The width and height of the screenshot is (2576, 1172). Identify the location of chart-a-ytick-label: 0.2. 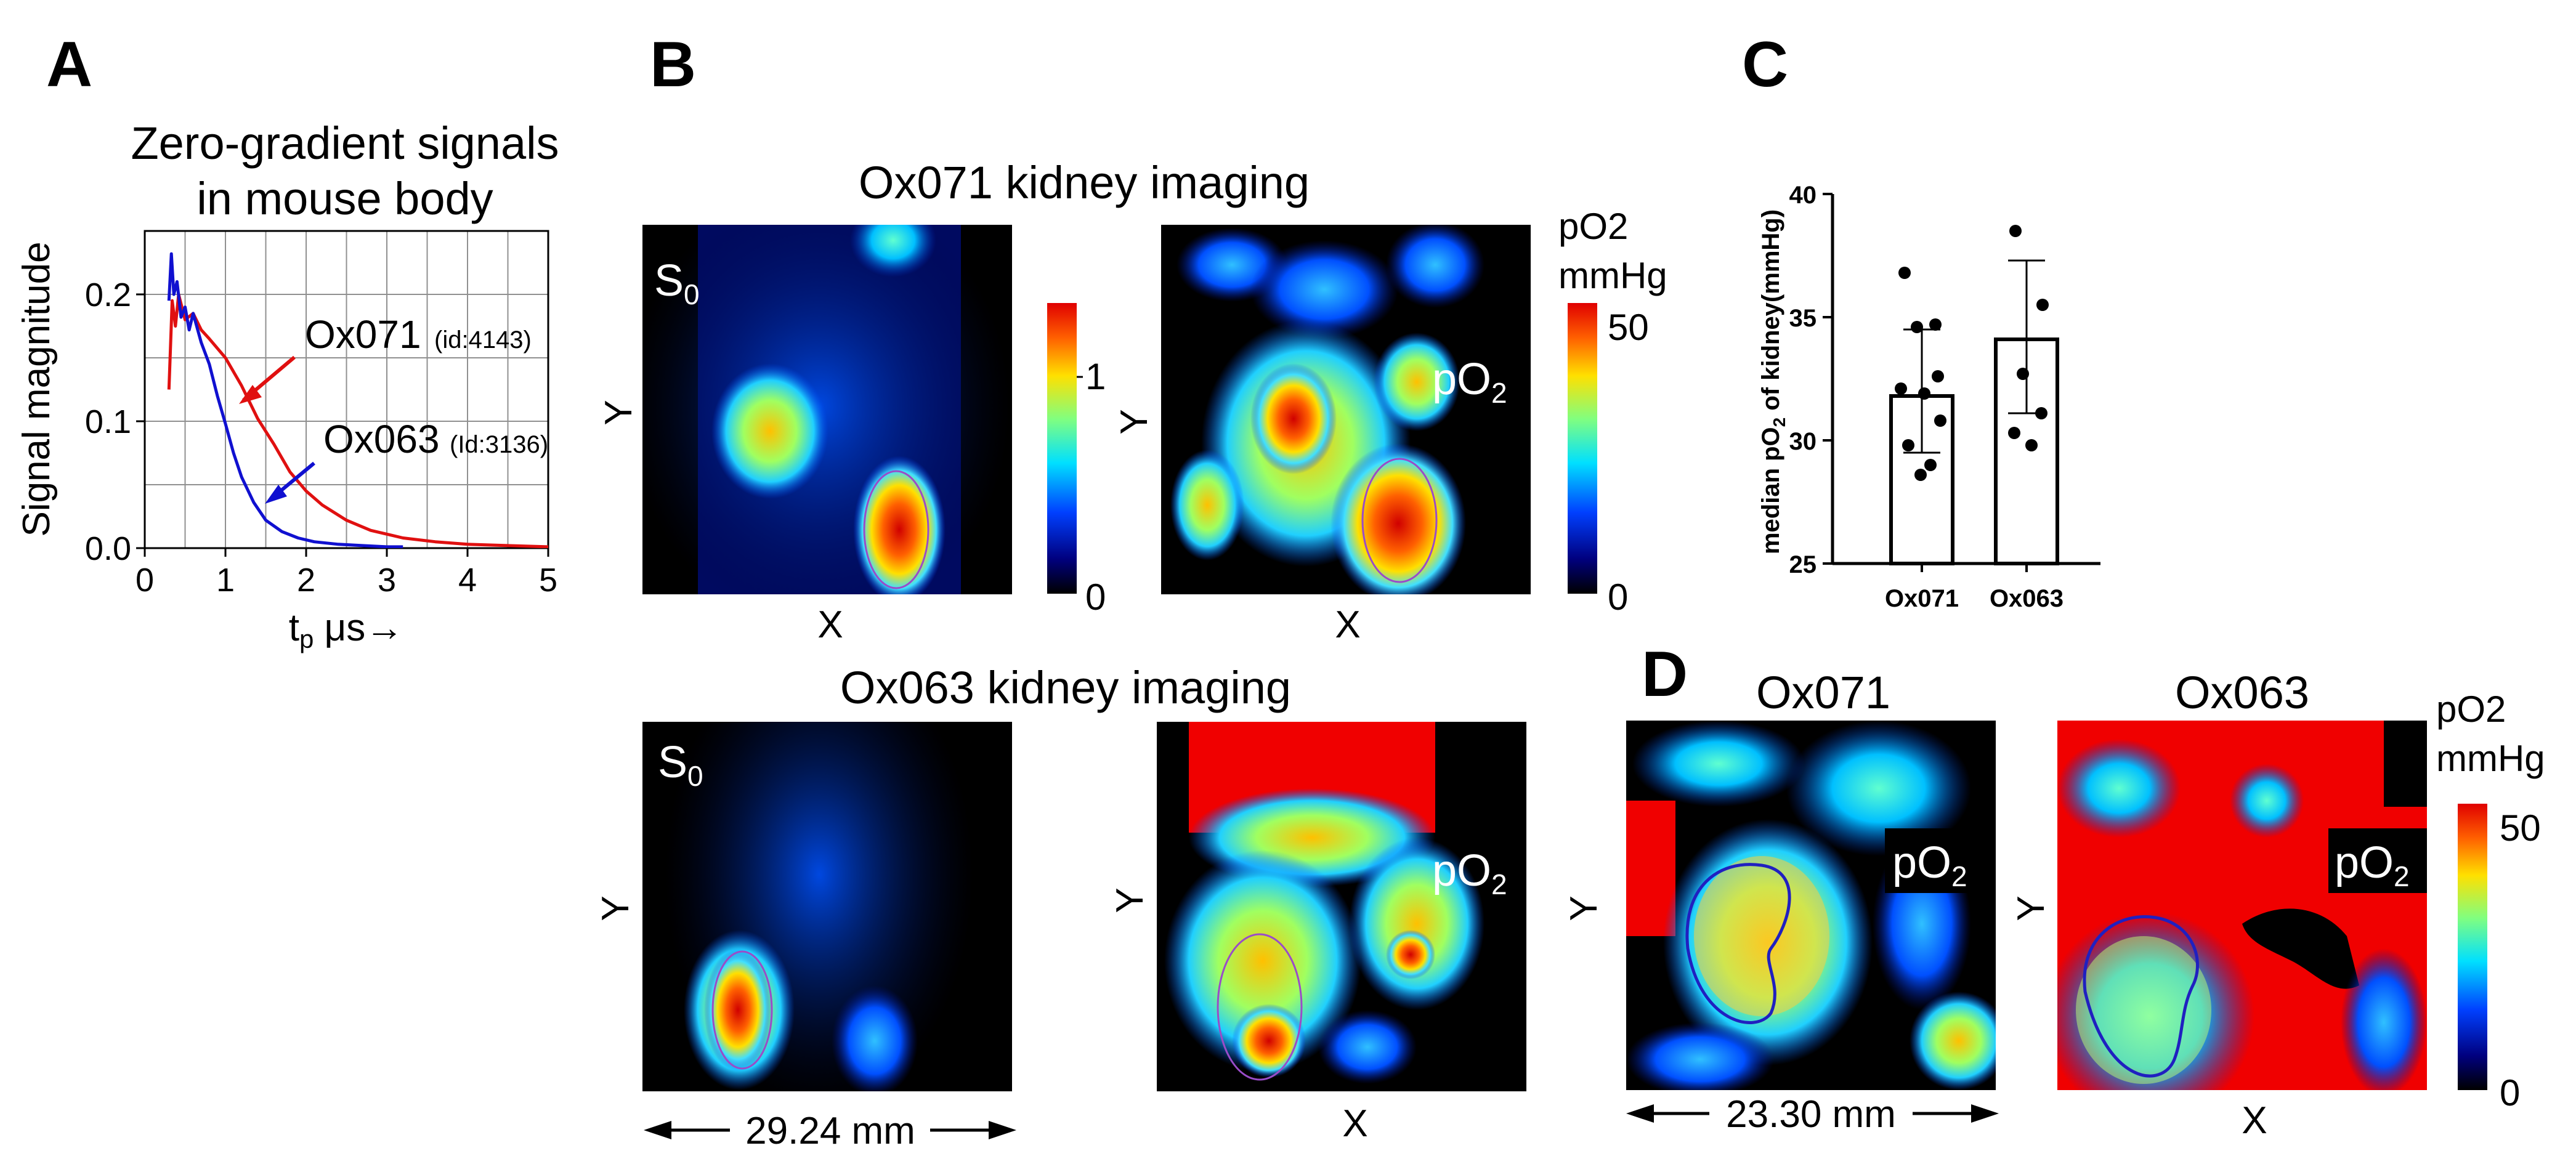
(108, 295).